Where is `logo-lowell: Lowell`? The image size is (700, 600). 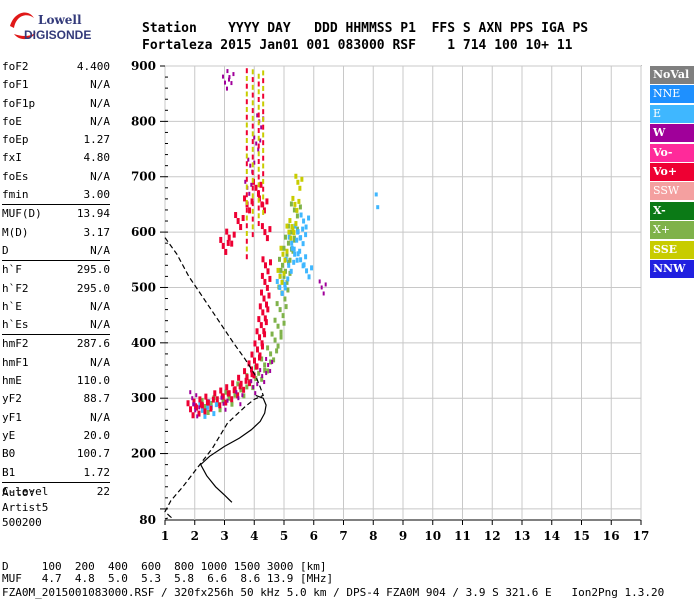
logo-lowell: Lowell is located at coordinates (60, 20).